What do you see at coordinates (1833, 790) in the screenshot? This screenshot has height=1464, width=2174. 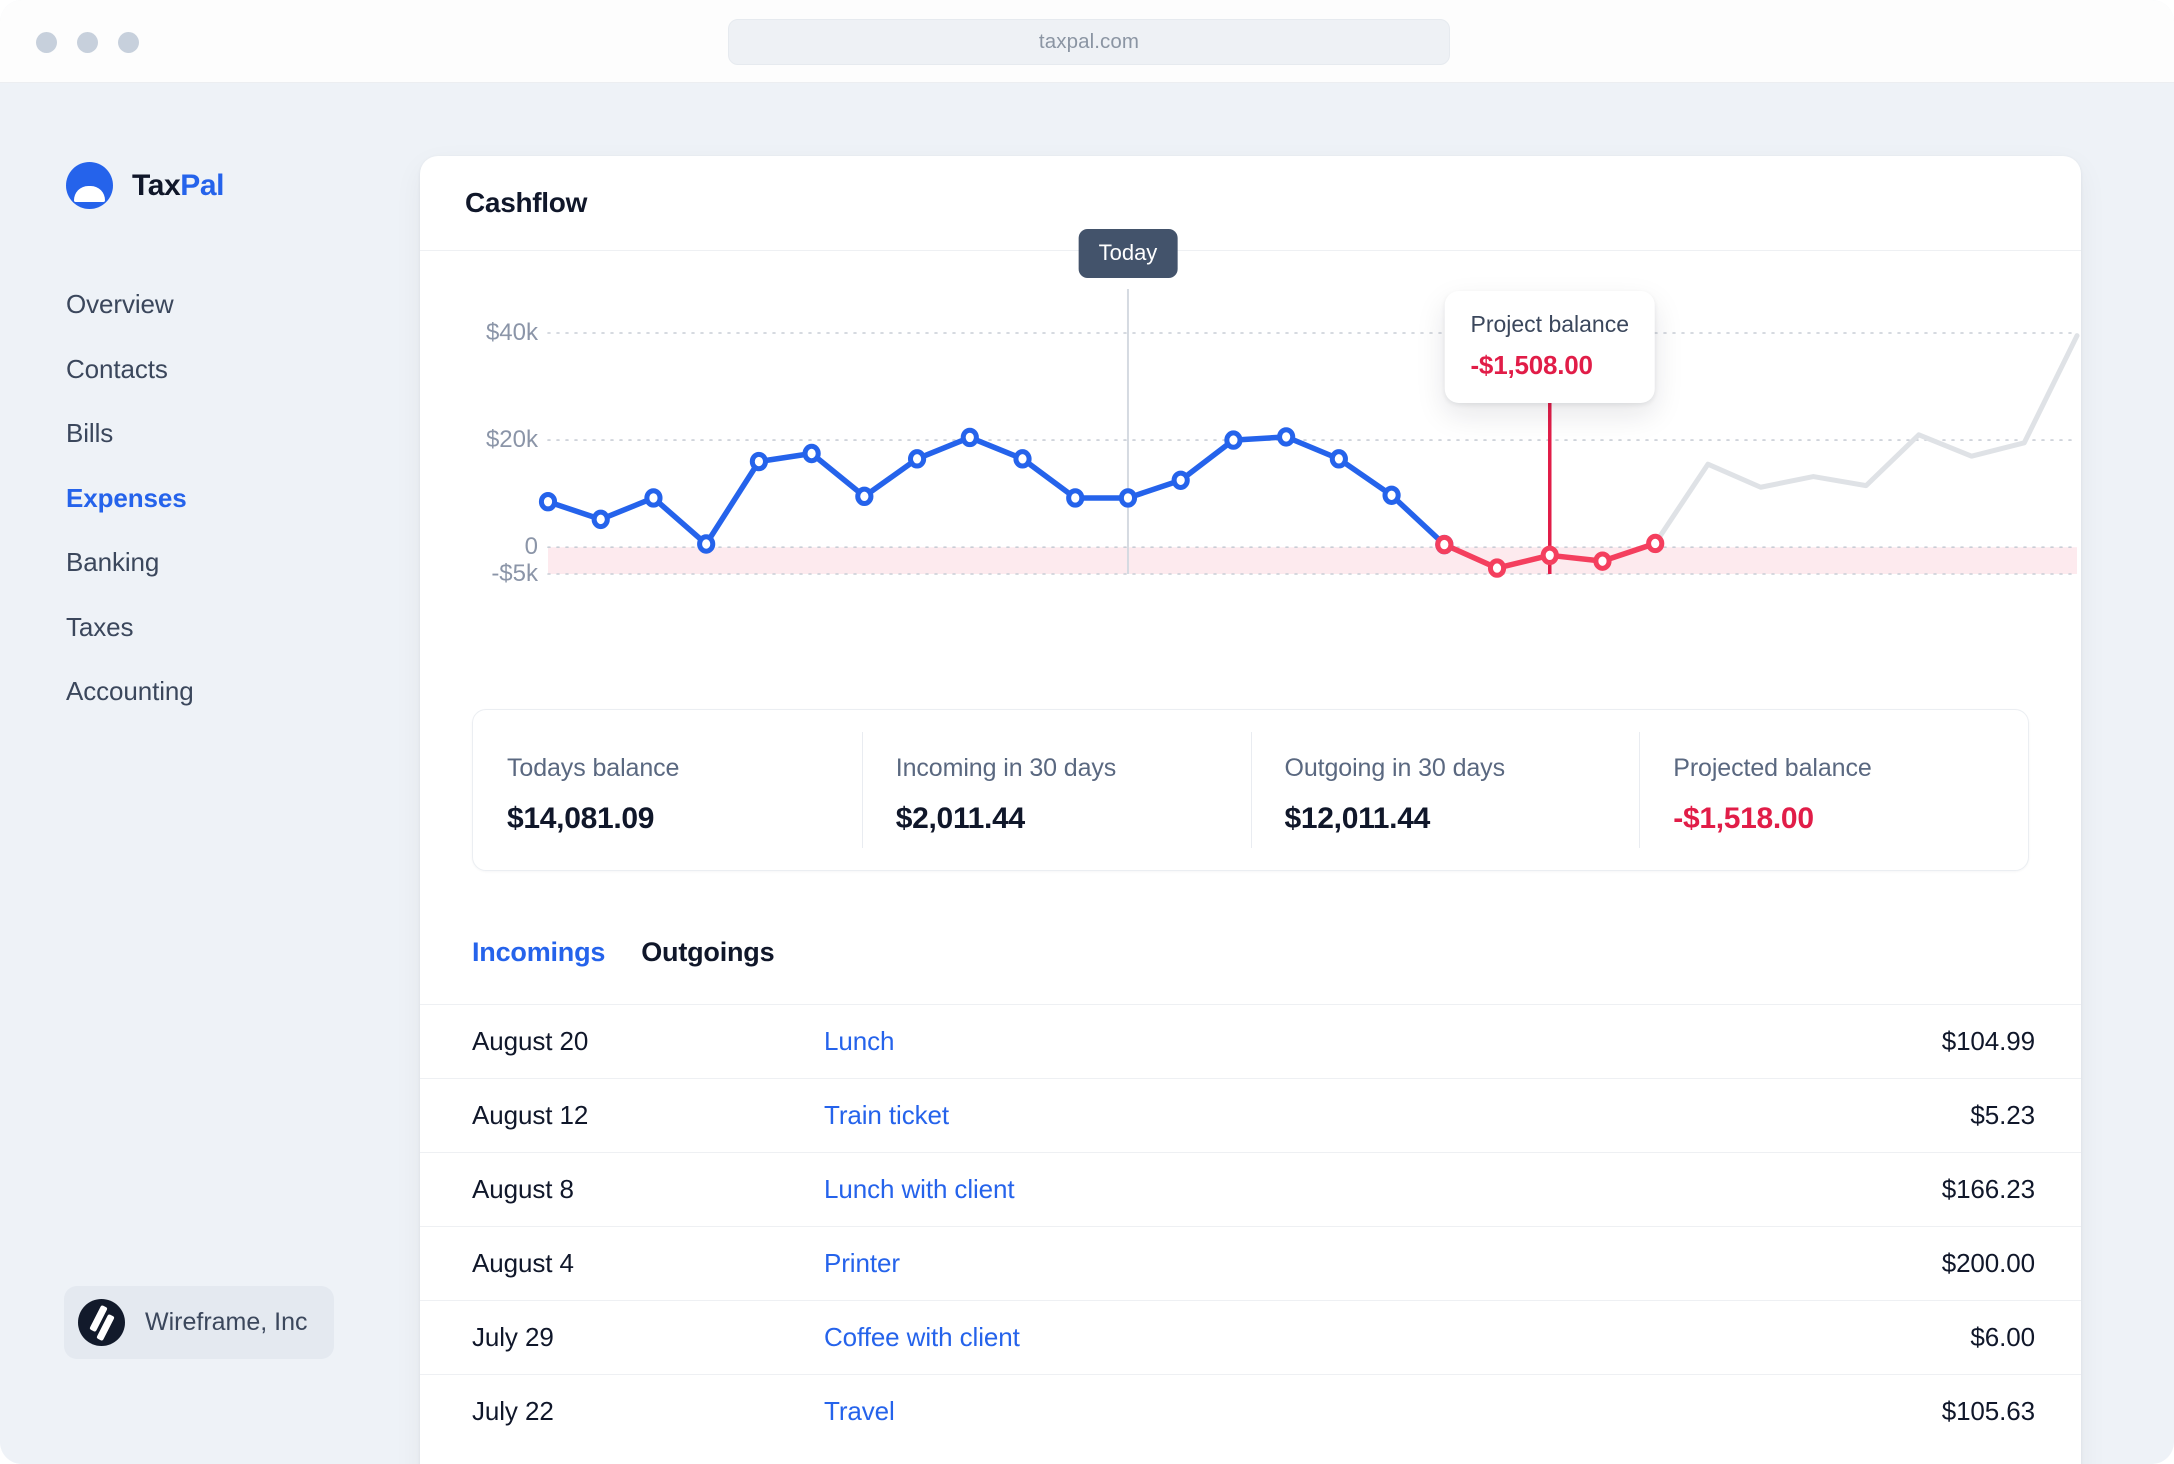 I see `stat-projected-balance: Projected balance -$1,518.00` at bounding box center [1833, 790].